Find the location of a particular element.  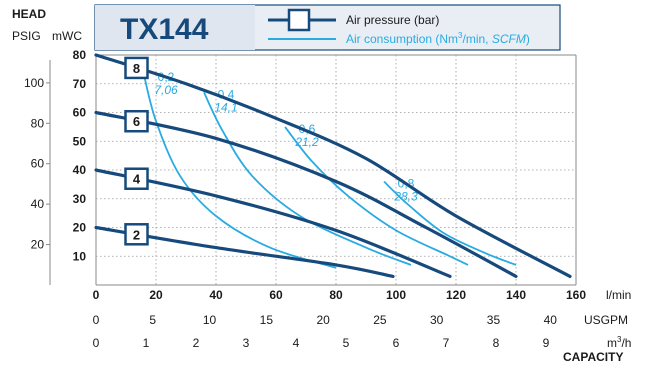

capacity-label: CAPACITY is located at coordinates (593, 357).